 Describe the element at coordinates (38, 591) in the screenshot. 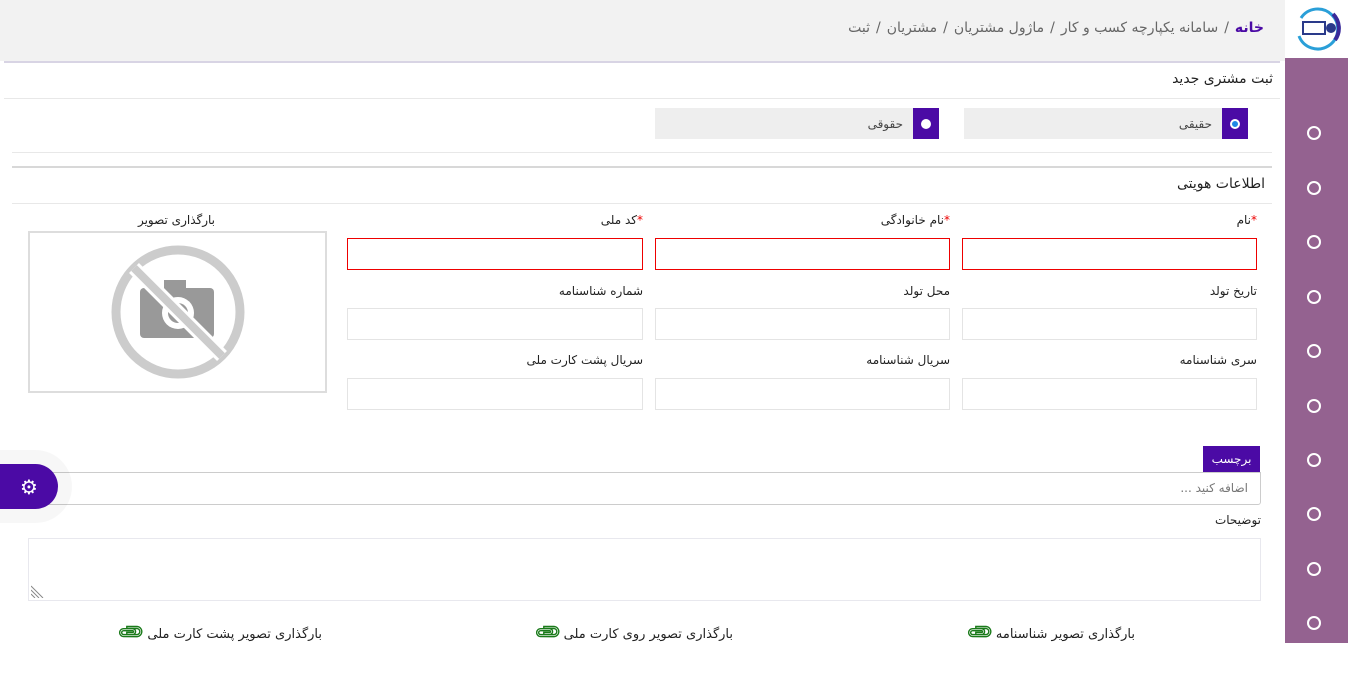

I see `resize-handle-icon` at that location.